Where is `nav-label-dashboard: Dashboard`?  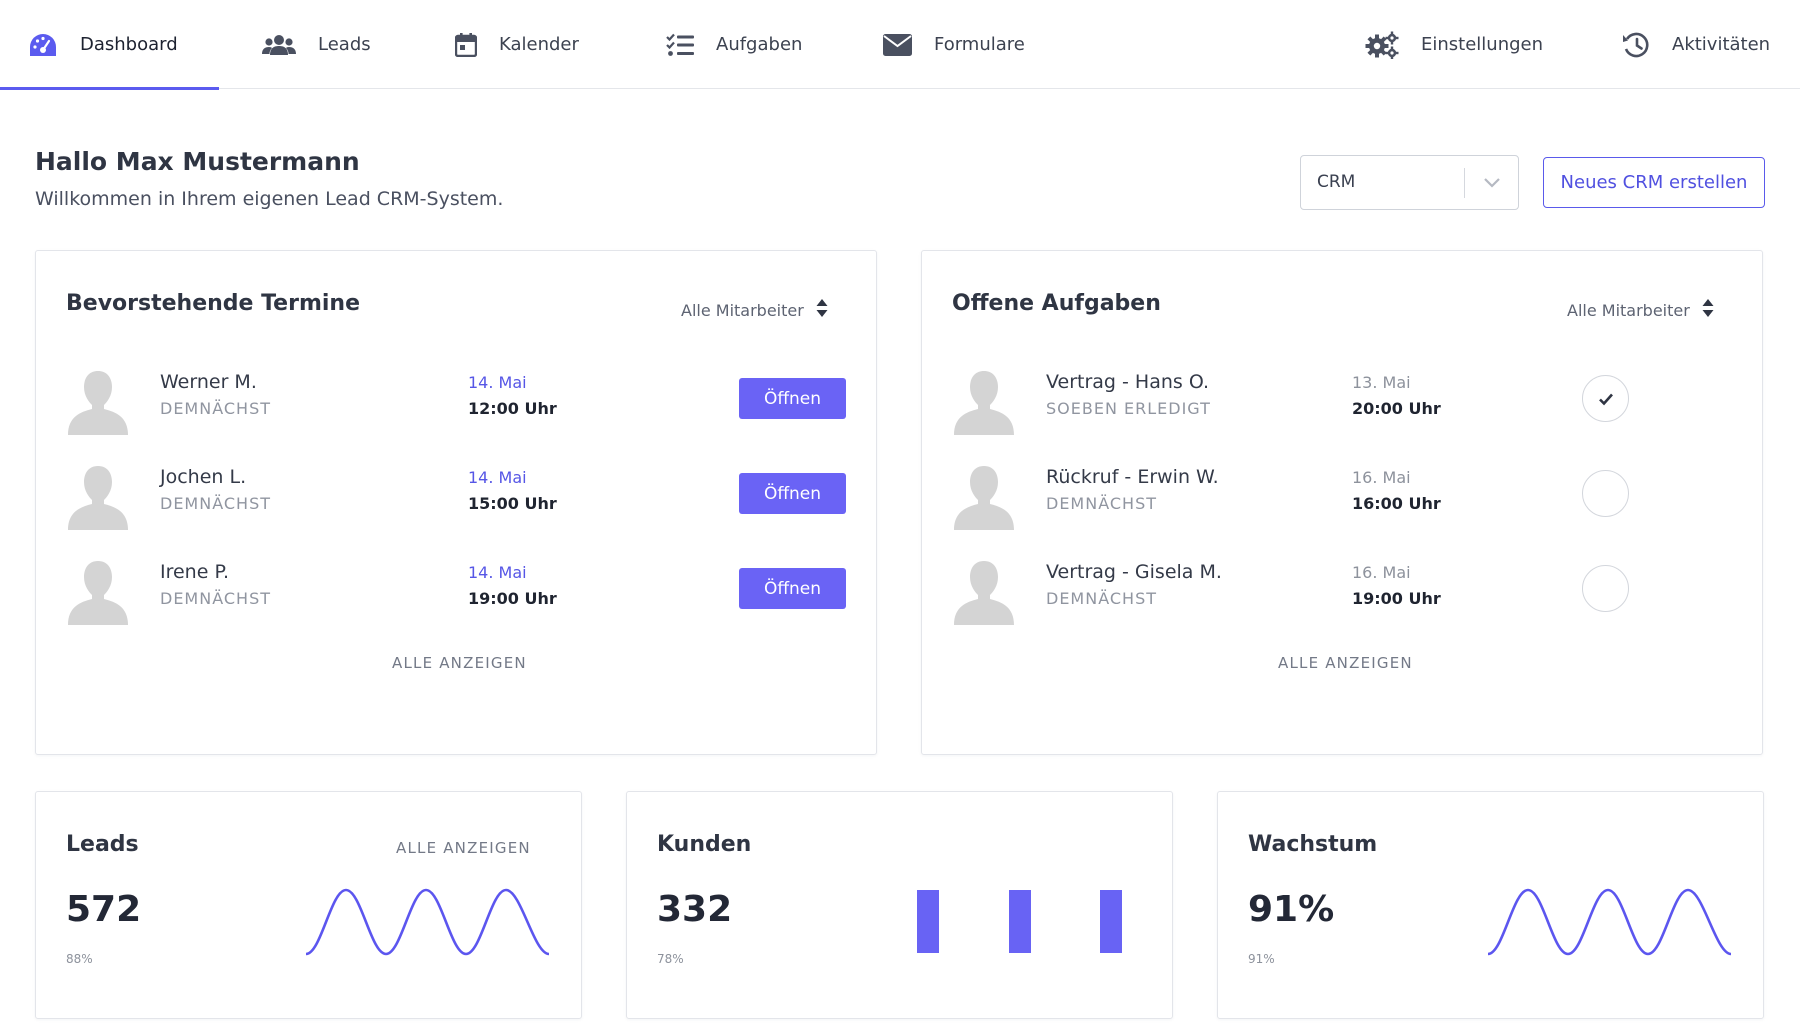
nav-label-dashboard: Dashboard is located at coordinates (129, 44).